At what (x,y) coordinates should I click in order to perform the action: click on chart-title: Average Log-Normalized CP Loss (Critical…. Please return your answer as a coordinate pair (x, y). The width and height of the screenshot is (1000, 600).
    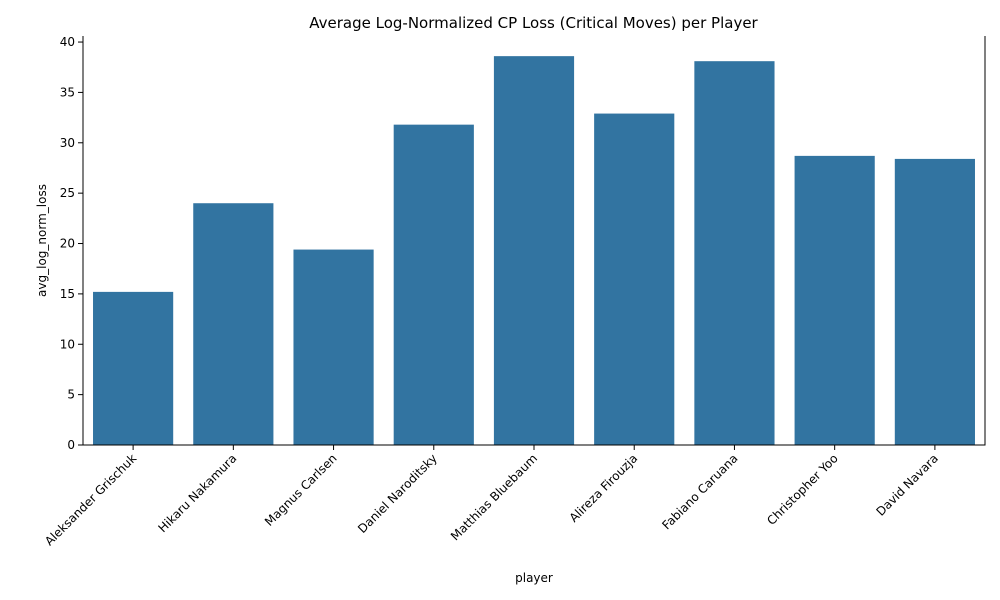
    Looking at the image, I should click on (533, 23).